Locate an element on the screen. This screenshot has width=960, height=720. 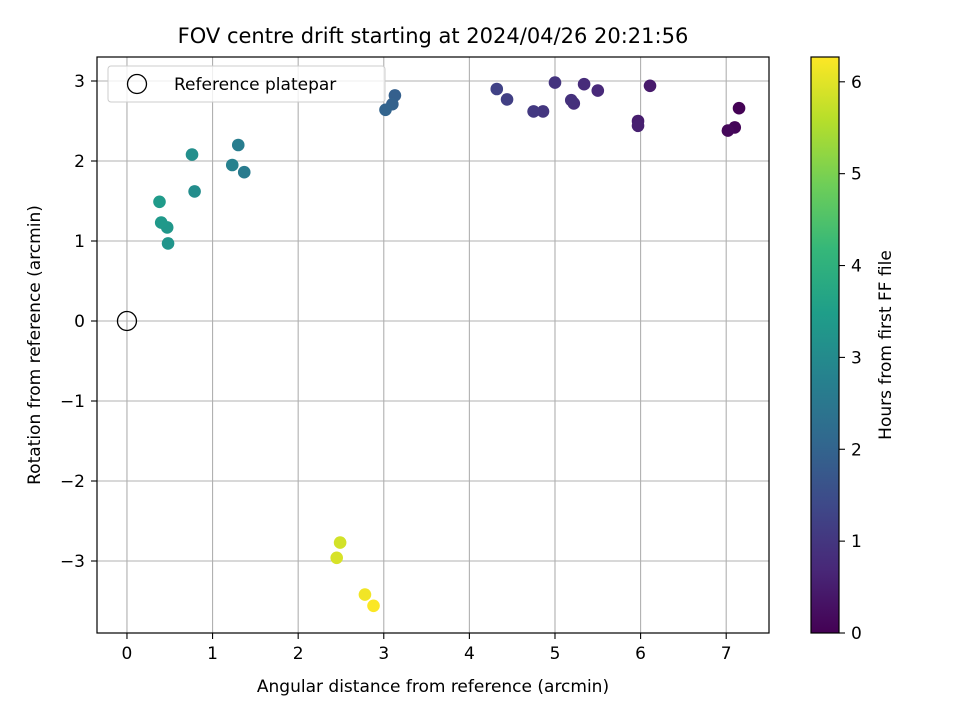
legend-entry-label: Reference platepar is located at coordinates (255, 85).